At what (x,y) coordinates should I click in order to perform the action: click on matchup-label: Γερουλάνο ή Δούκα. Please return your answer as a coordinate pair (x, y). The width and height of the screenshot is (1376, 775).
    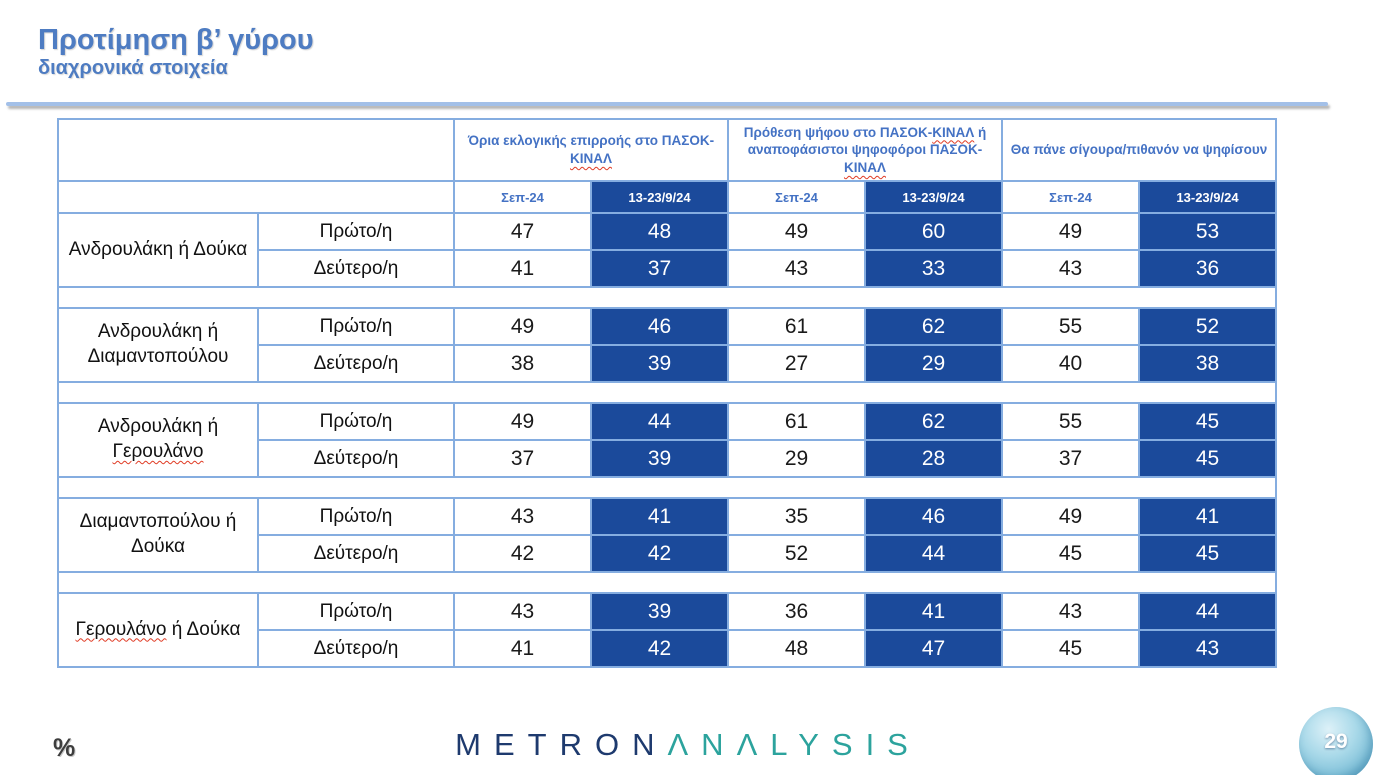
    Looking at the image, I should click on (158, 630).